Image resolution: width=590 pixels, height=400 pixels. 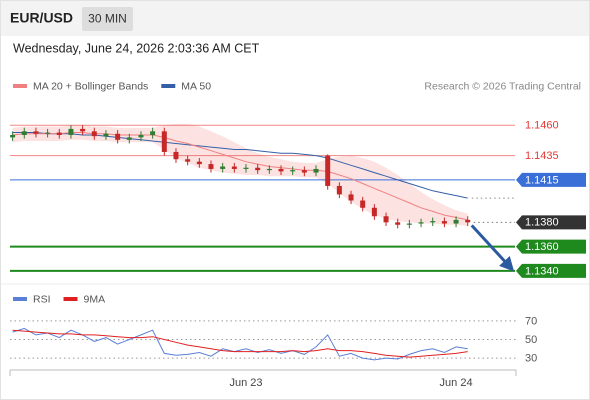 What do you see at coordinates (542, 156) in the screenshot?
I see `level-label: 1.1435` at bounding box center [542, 156].